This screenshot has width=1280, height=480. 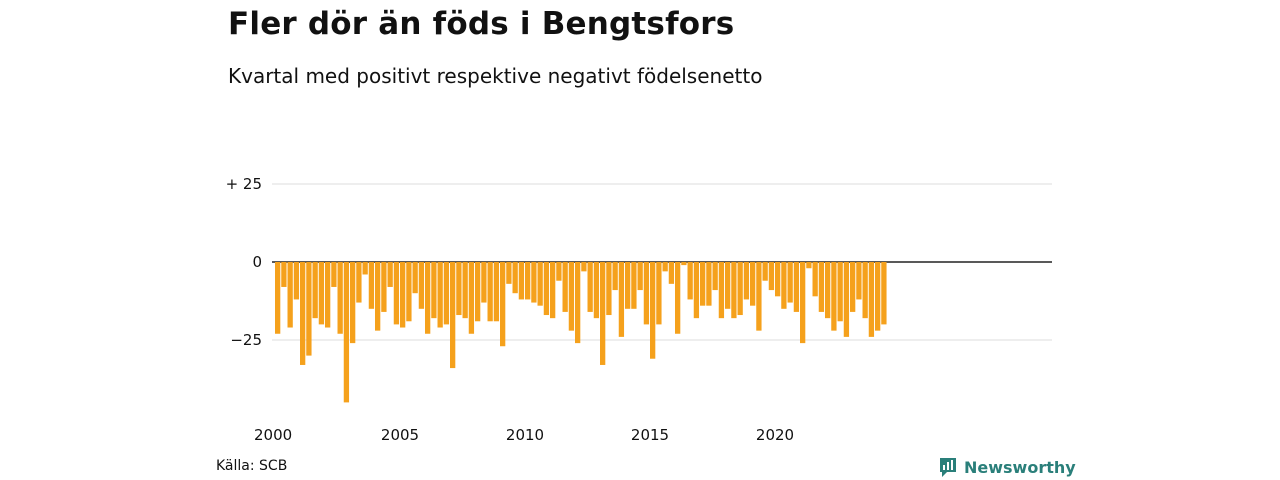 I want to click on brand-logo: Newsworthy, so click(x=1007, y=467).